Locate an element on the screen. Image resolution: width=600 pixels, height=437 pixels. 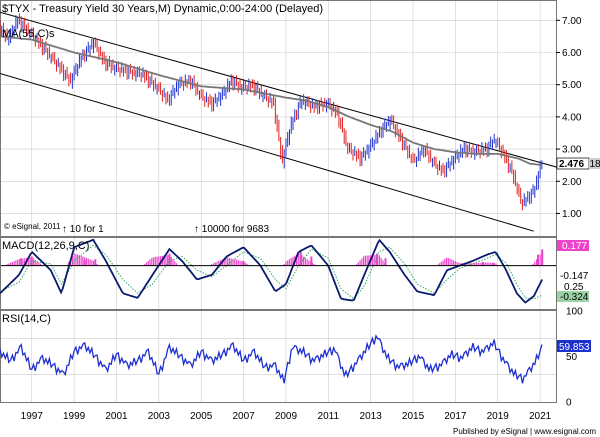
macd-line-tag is located at coordinates (573, 275).